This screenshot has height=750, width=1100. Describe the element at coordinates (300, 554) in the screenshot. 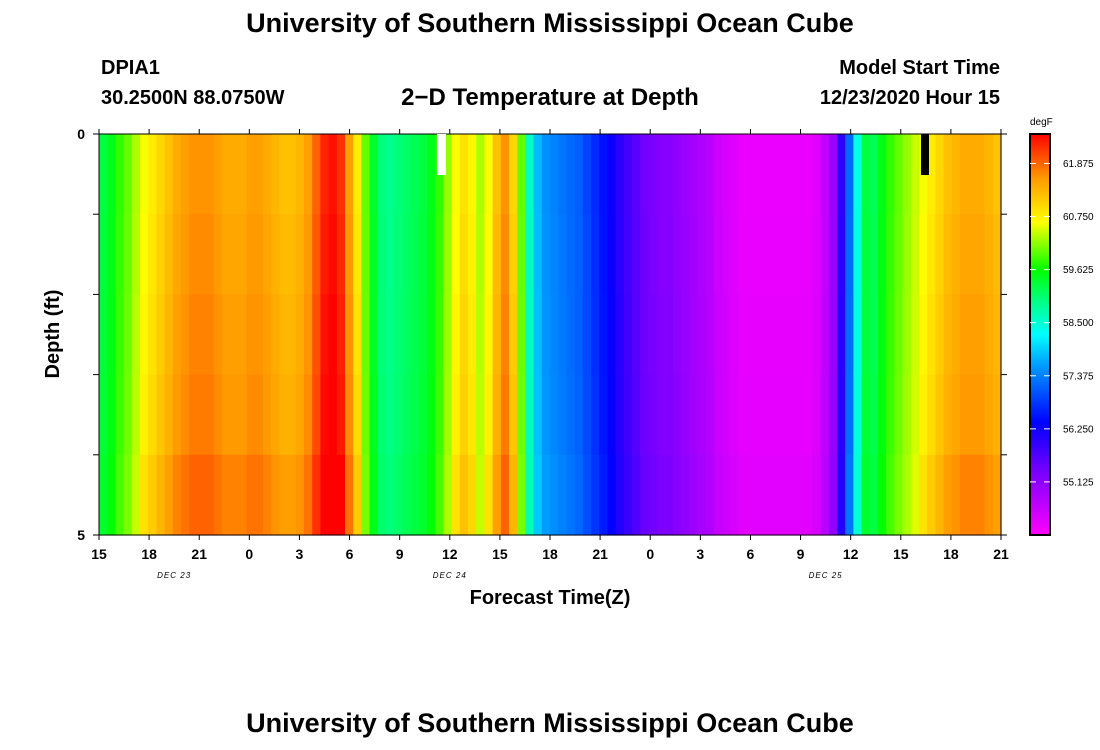

I see `x-tick-label: 3` at that location.